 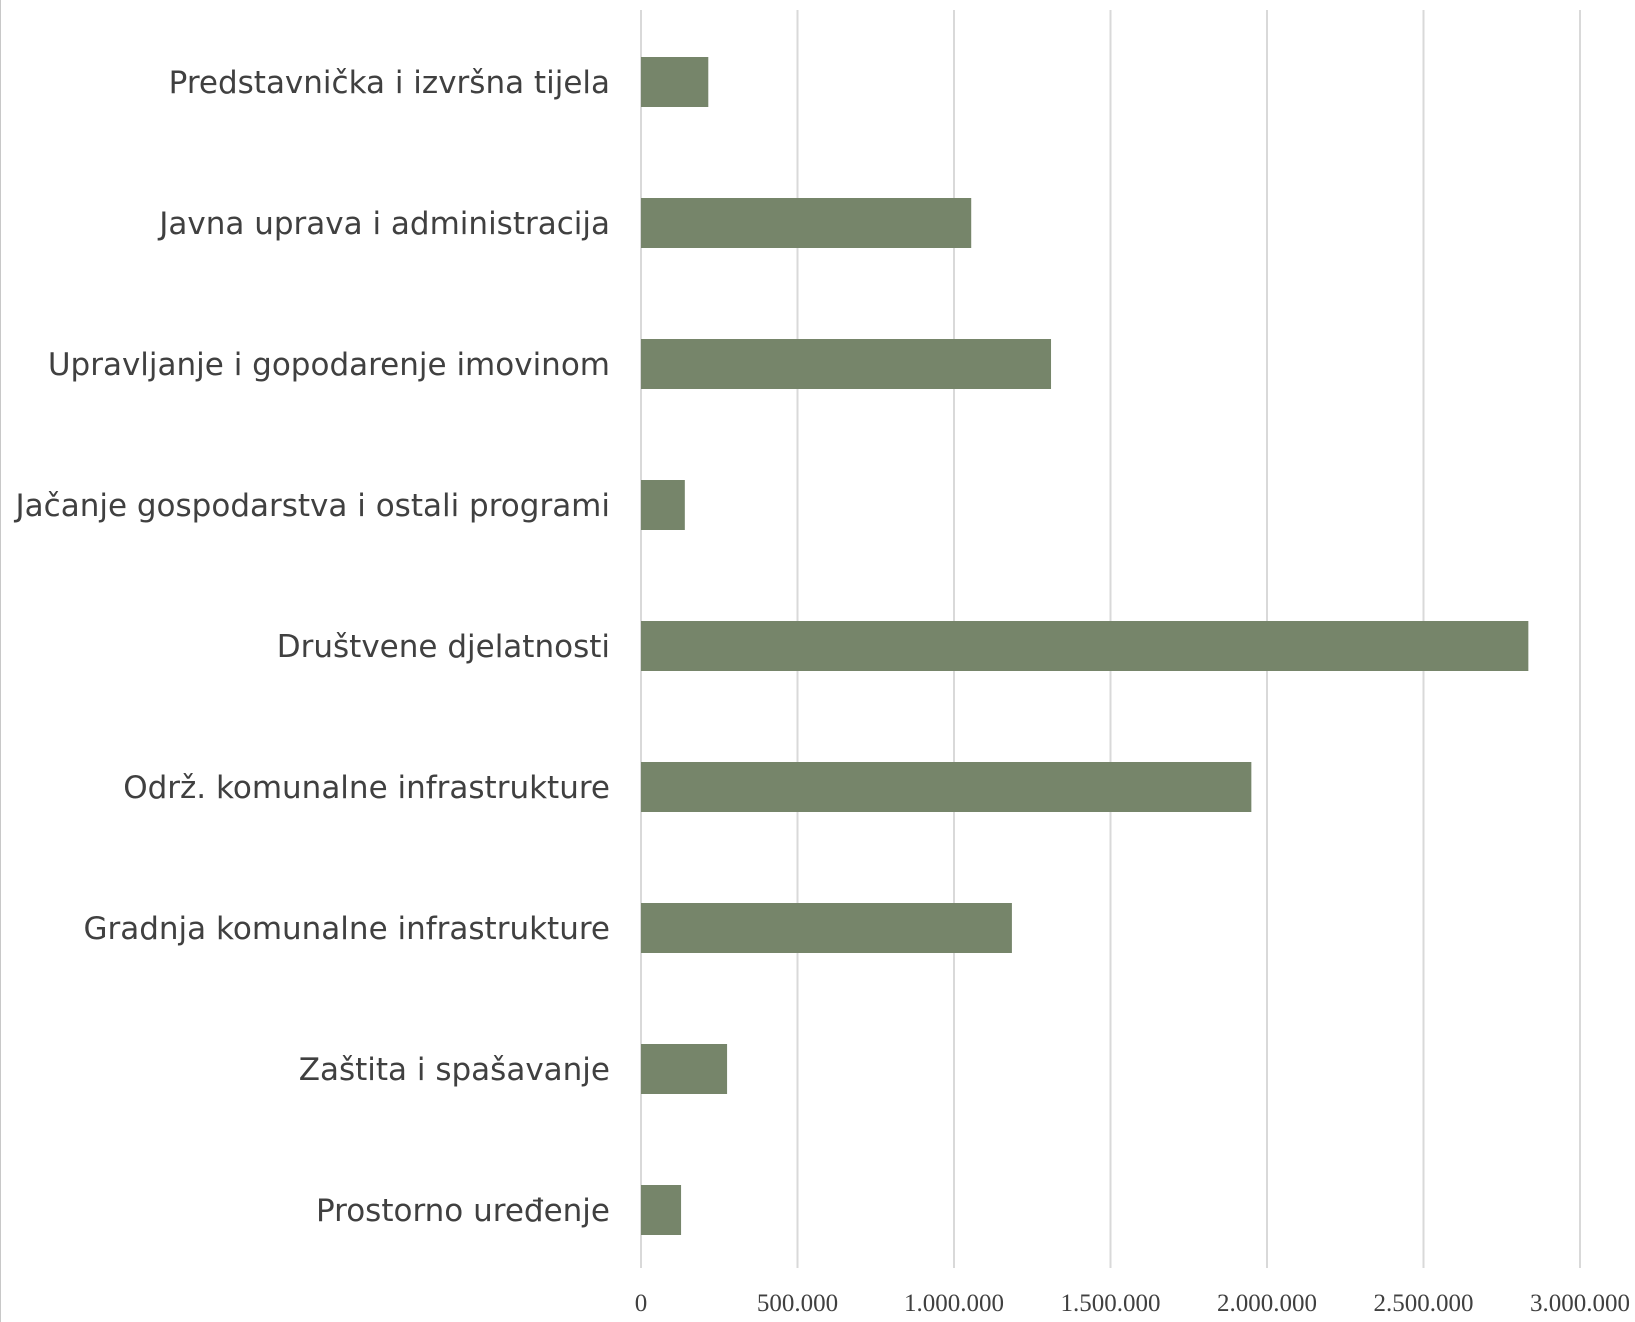 What do you see at coordinates (463, 1211) in the screenshot?
I see `category-label-8: Prostorno uređenje` at bounding box center [463, 1211].